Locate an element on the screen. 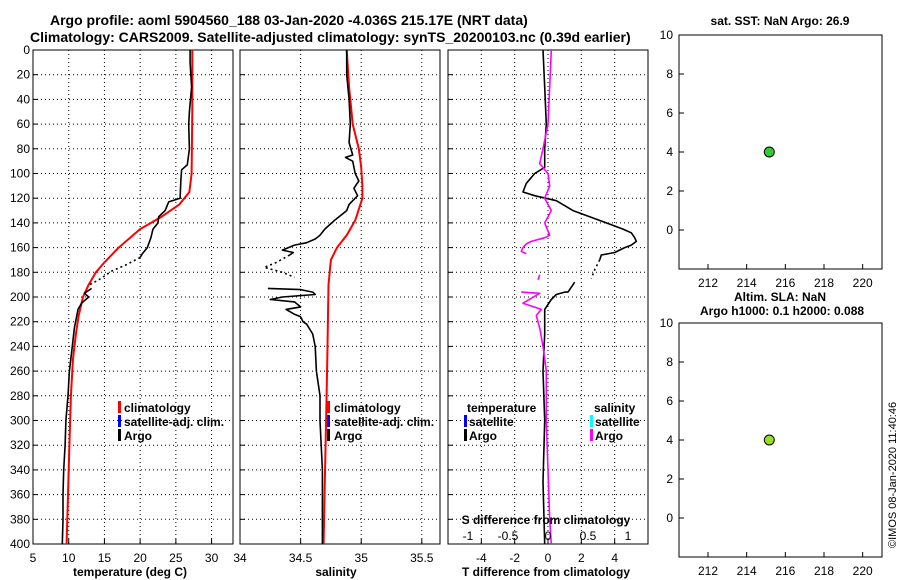  top-x-tick-label: 0.5 is located at coordinates (588, 536).